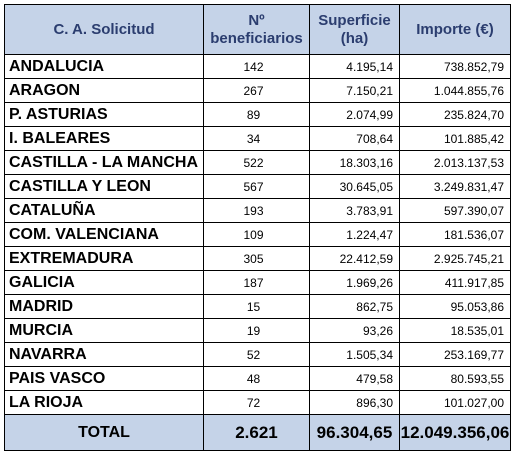  What do you see at coordinates (104, 258) in the screenshot?
I see `region-cell: EXTREMADURA` at bounding box center [104, 258].